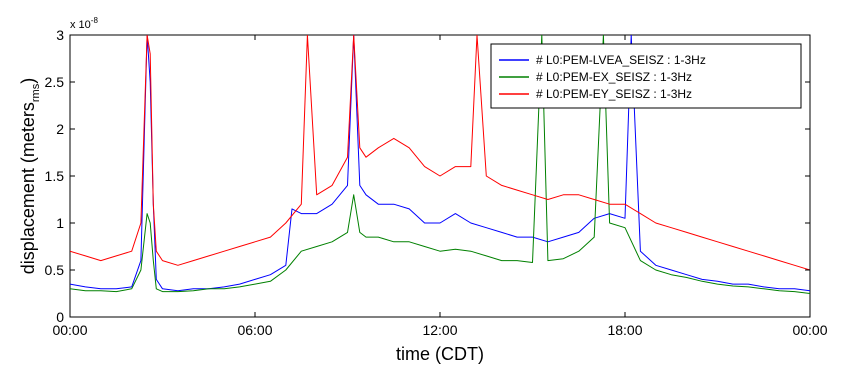 The image size is (848, 367). What do you see at coordinates (55, 270) in the screenshot?
I see `y-tick-label: 0.5` at bounding box center [55, 270].